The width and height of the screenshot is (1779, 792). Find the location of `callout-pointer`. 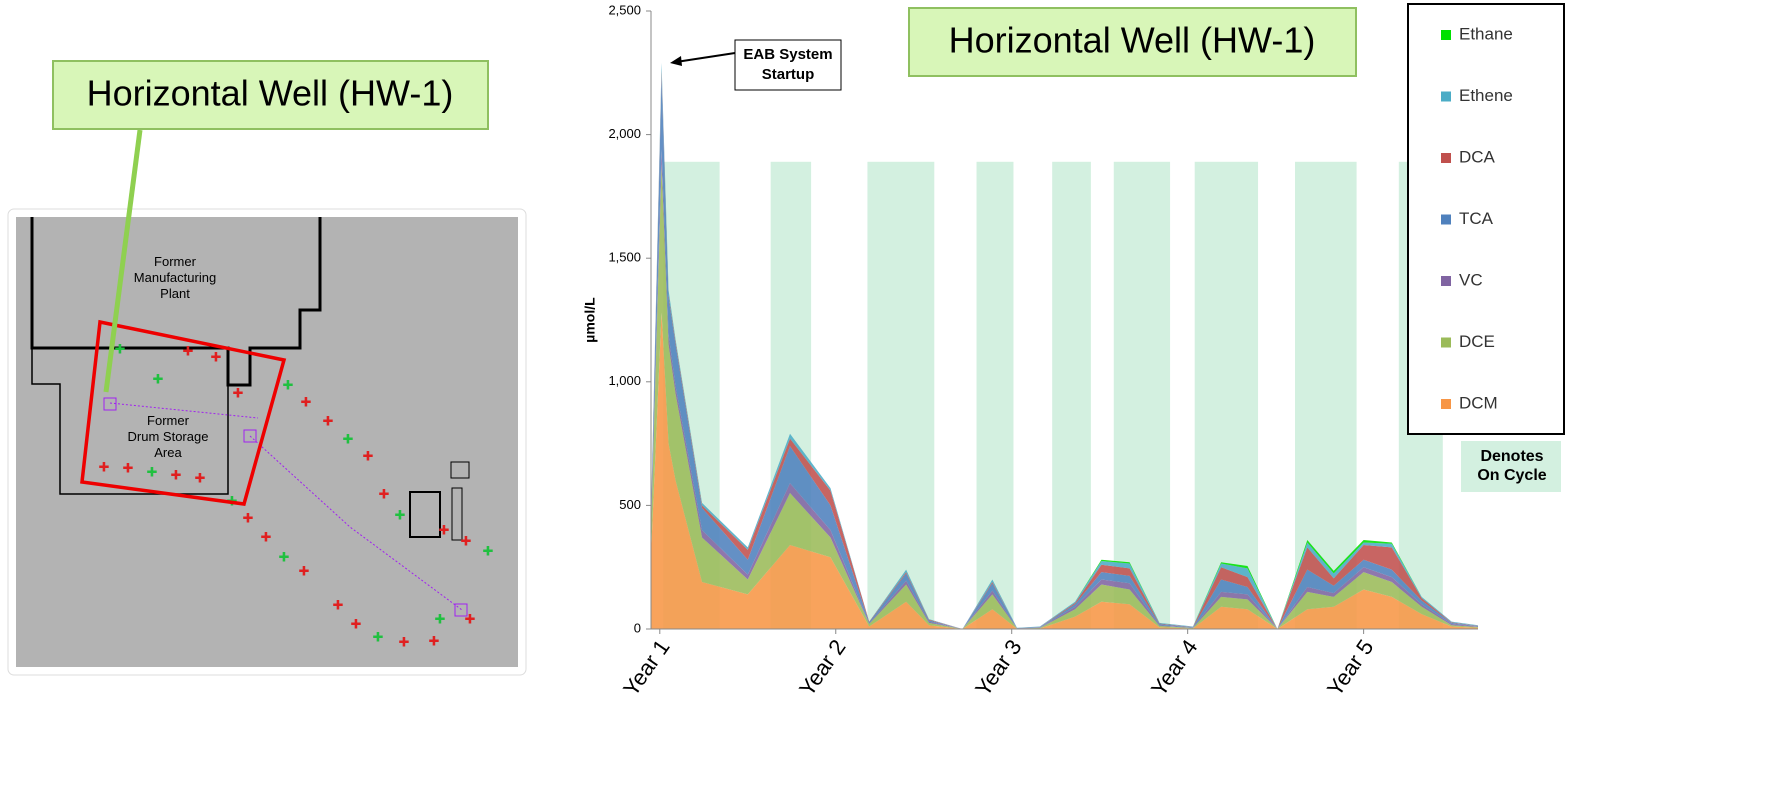

callout-pointer is located at coordinates (123, 261).